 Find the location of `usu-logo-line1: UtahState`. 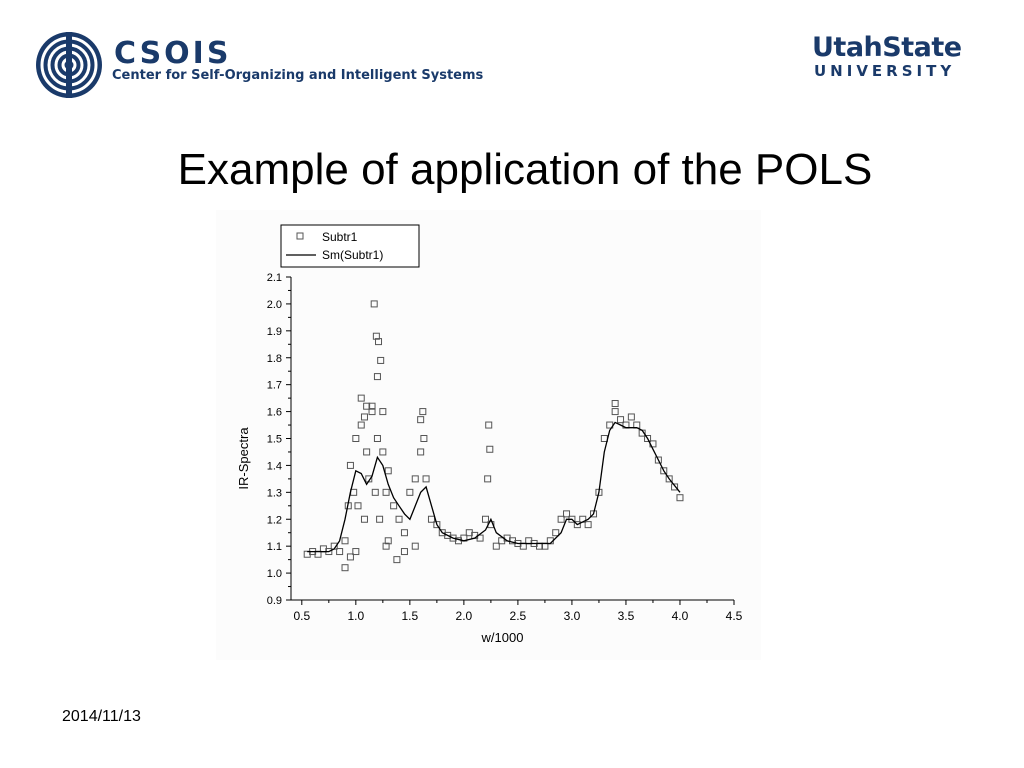

usu-logo-line1: UtahState is located at coordinates (887, 47).